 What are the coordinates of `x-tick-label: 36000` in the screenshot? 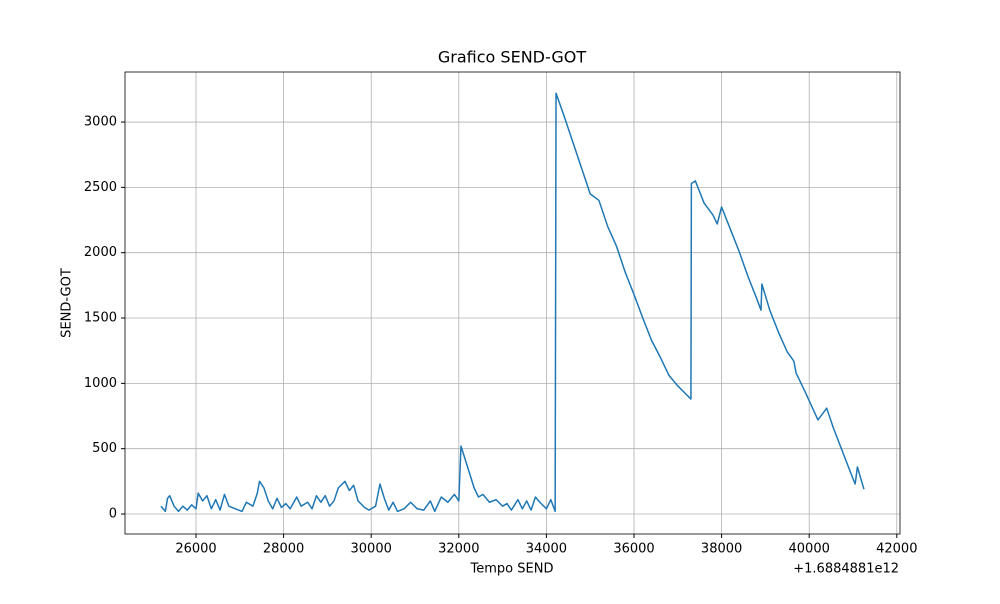 It's located at (633, 549).